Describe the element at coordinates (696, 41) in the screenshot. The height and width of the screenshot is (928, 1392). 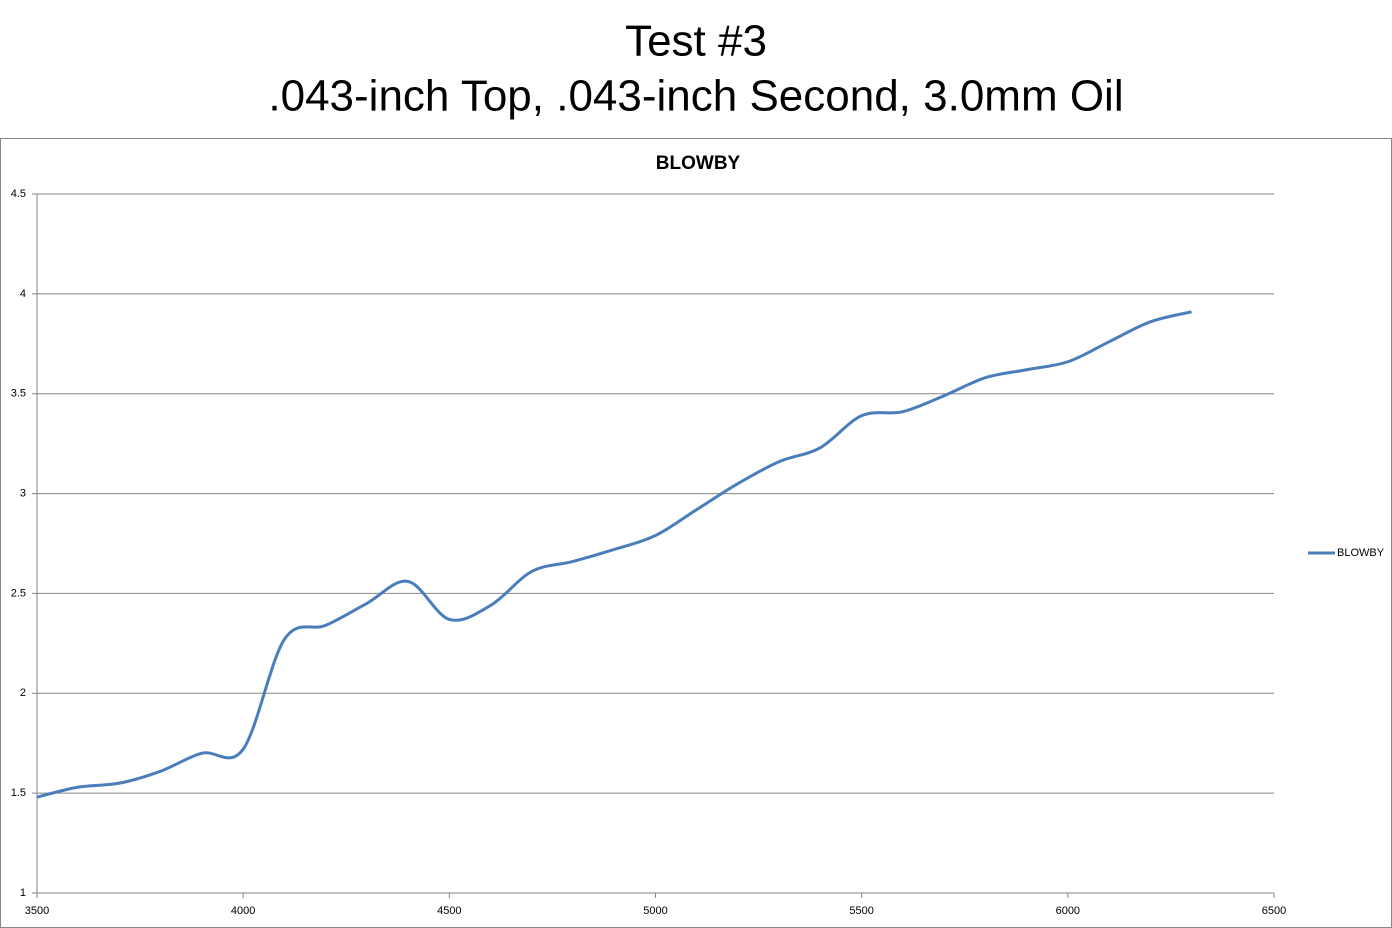
I see `page-title: Test #3` at that location.